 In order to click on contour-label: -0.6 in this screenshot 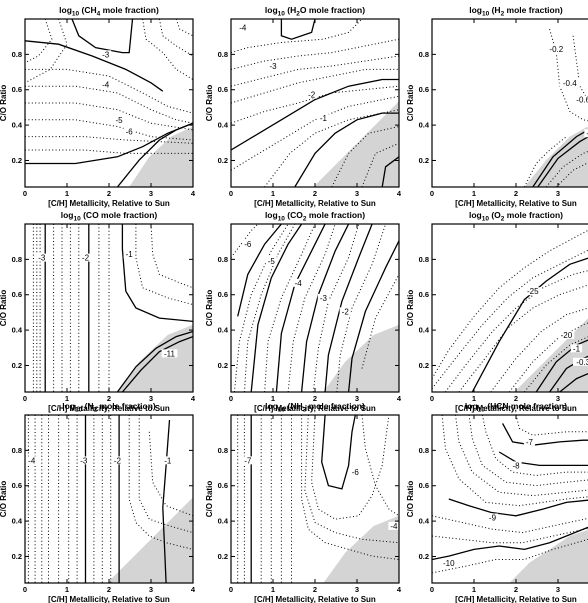, I will do `click(582, 100)`.